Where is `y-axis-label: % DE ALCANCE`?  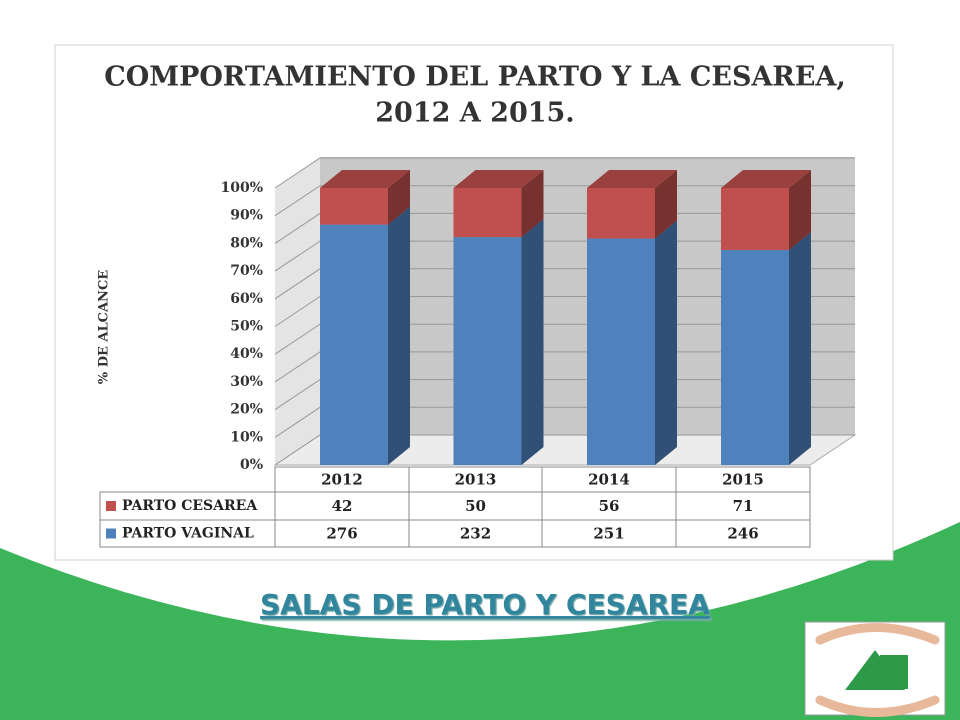
y-axis-label: % DE ALCANCE is located at coordinates (104, 327).